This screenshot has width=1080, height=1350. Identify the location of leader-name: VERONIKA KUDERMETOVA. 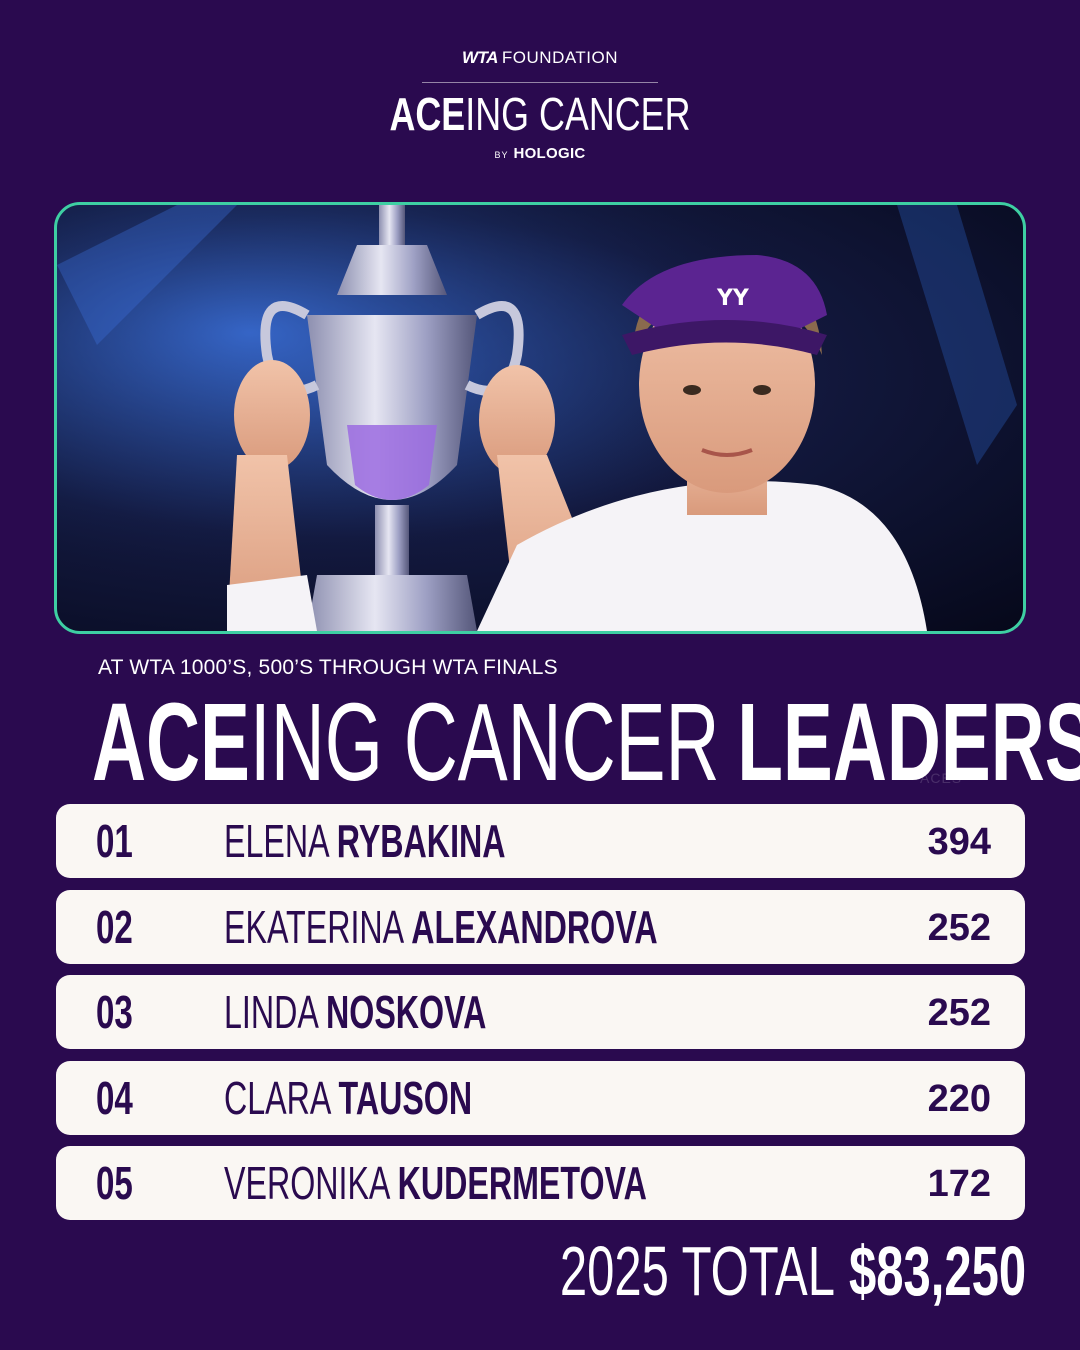
(435, 1183).